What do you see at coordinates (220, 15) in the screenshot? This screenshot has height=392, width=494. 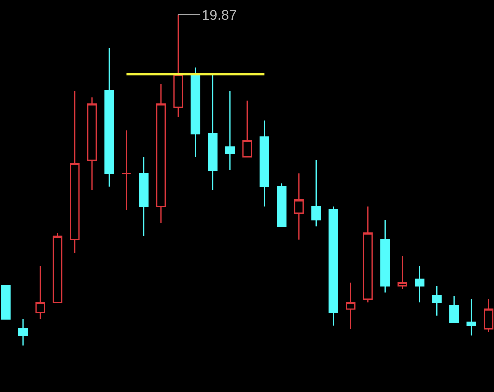 I see `annotation: 19.87` at bounding box center [220, 15].